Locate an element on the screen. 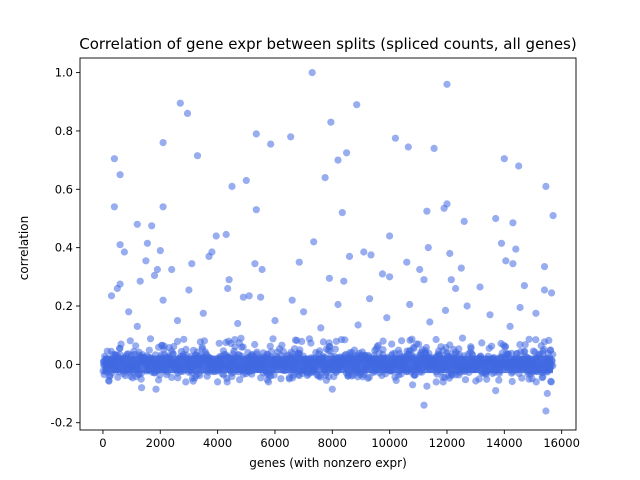 This screenshot has width=640, height=480. y-tick-label: 0.6 is located at coordinates (64, 189).